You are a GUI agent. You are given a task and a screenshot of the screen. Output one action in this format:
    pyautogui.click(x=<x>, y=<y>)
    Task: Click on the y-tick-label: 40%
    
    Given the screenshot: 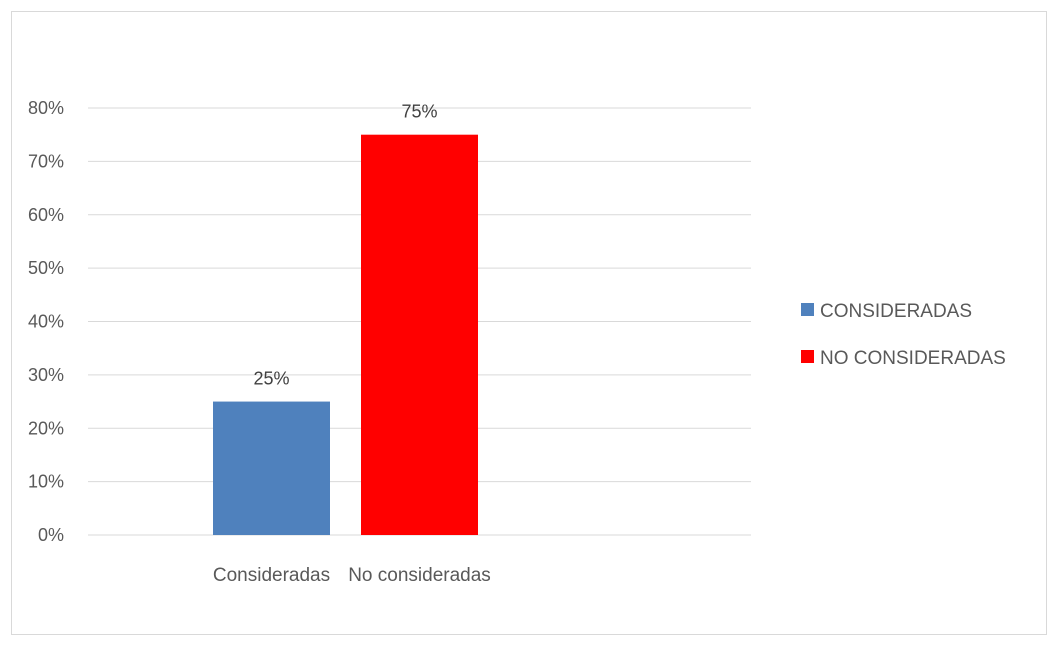 What is the action you would take?
    pyautogui.click(x=46, y=322)
    